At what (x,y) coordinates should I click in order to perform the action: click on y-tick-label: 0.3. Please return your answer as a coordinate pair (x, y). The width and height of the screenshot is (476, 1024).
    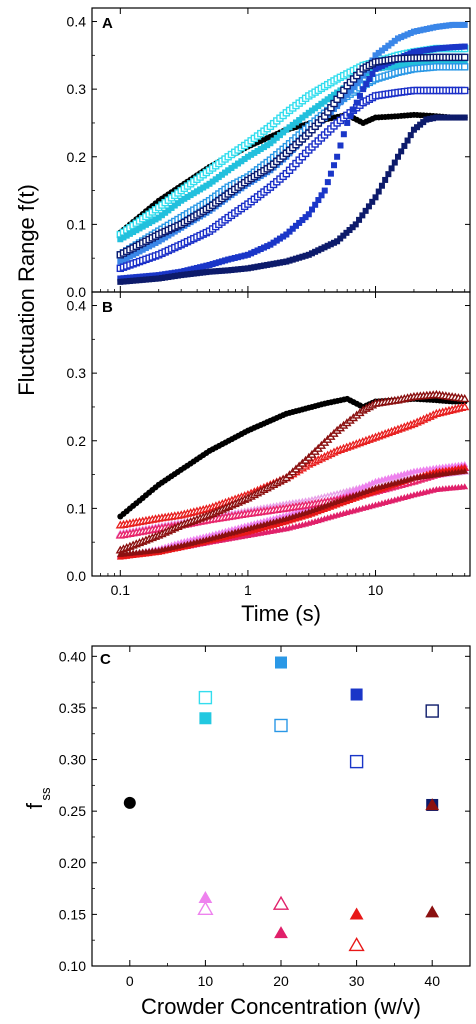
    Looking at the image, I should click on (77, 373).